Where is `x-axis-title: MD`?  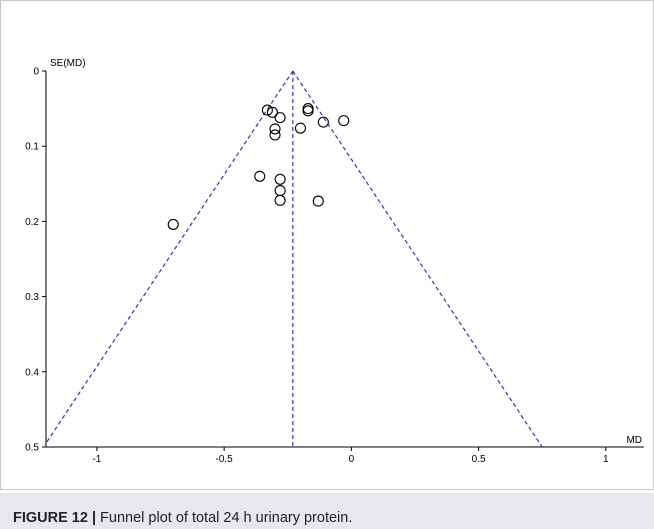 x-axis-title: MD is located at coordinates (634, 440).